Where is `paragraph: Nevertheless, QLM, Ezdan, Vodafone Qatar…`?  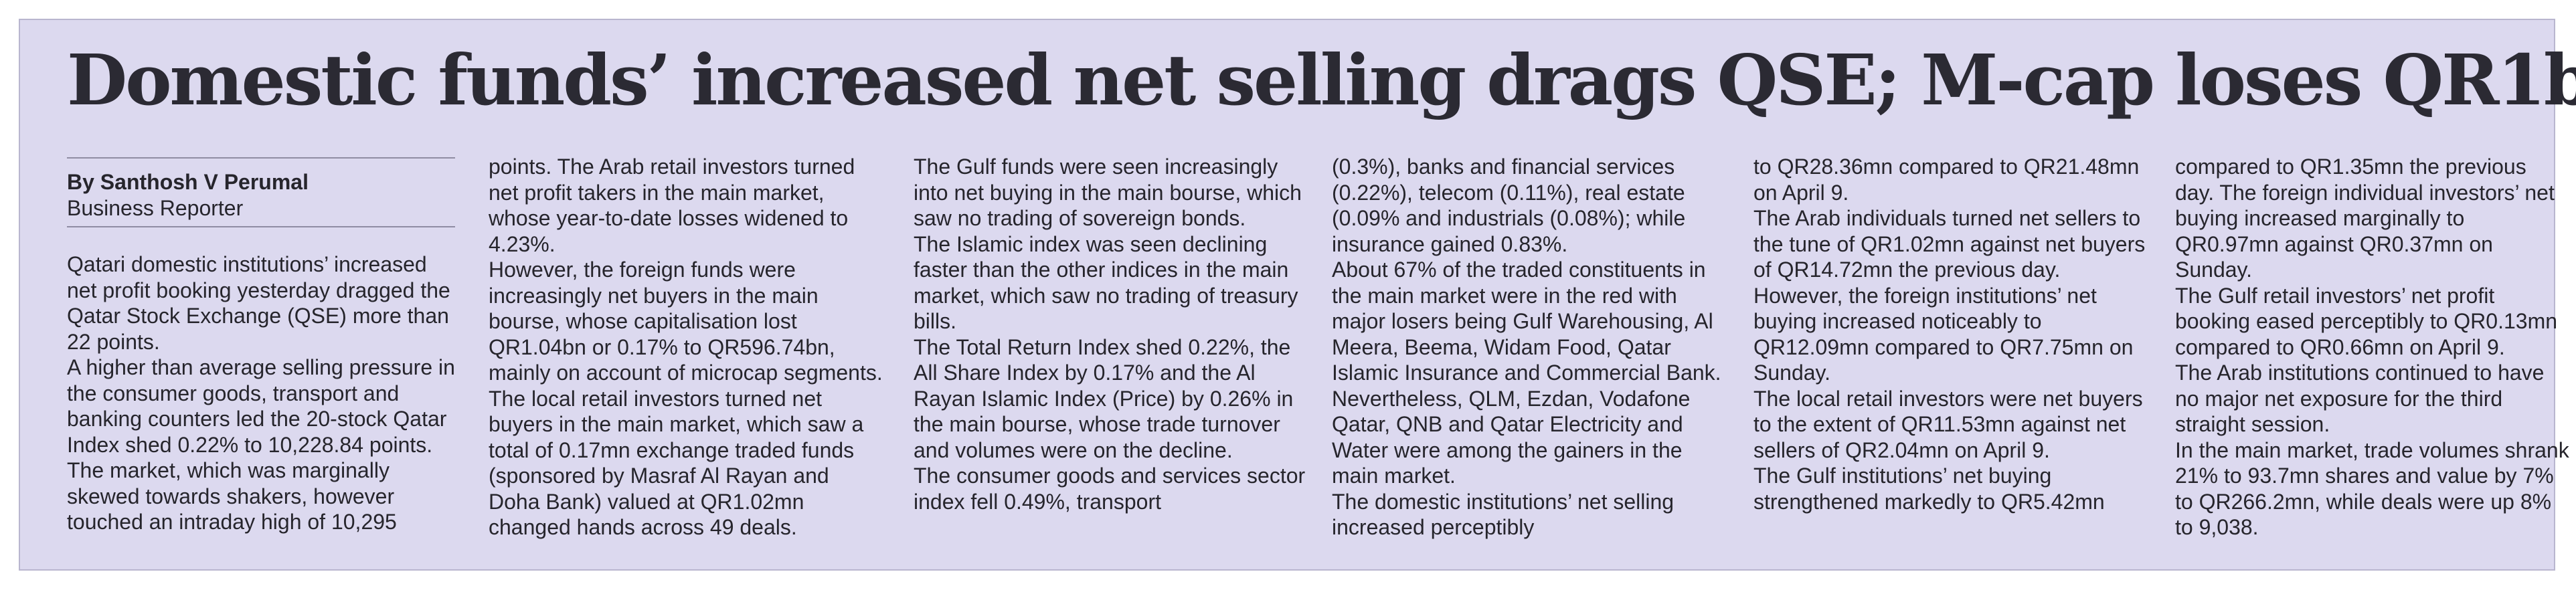
paragraph: Nevertheless, QLM, Ezdan, Vodafone Qatar… is located at coordinates (1511, 437).